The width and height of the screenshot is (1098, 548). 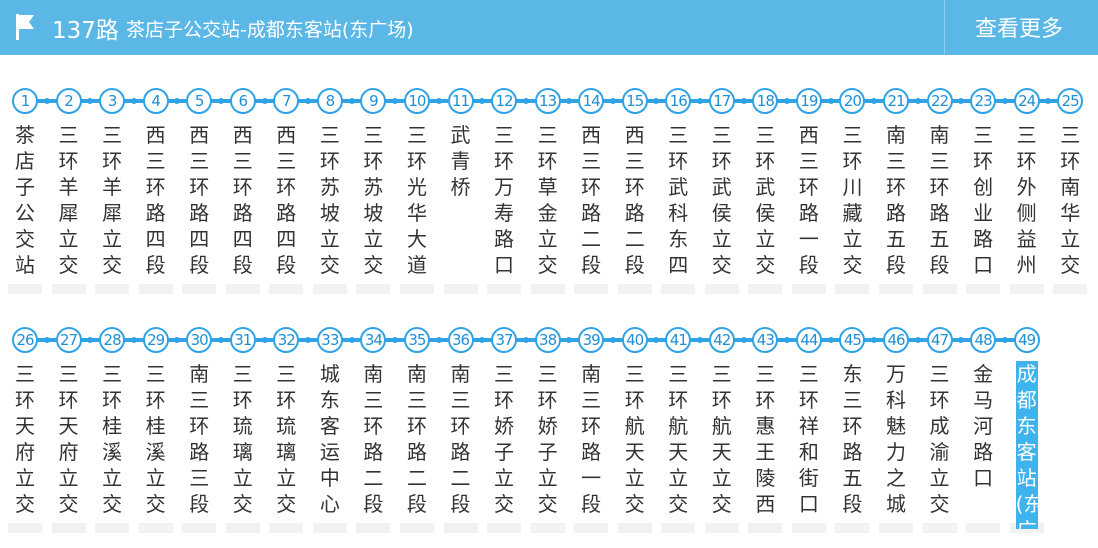 What do you see at coordinates (765, 439) in the screenshot?
I see `stop-name: 三环惠王陵西` at bounding box center [765, 439].